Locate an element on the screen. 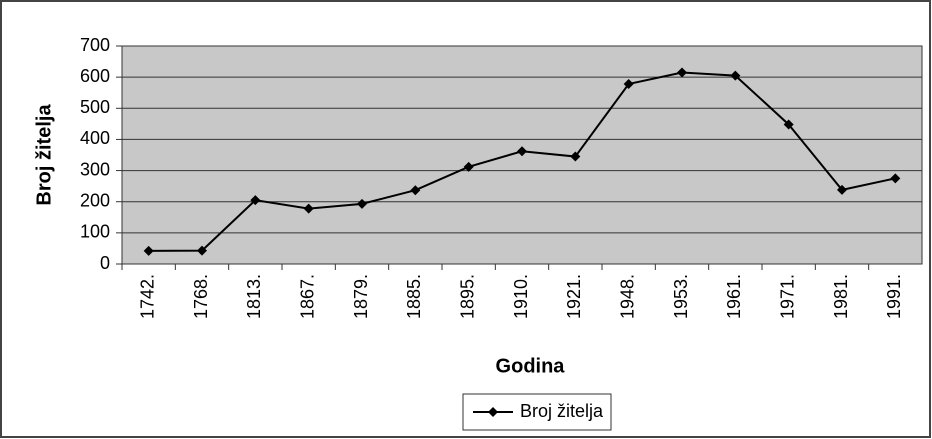 The width and height of the screenshot is (932, 439). x-tick-label: 1885. is located at coordinates (414, 296).